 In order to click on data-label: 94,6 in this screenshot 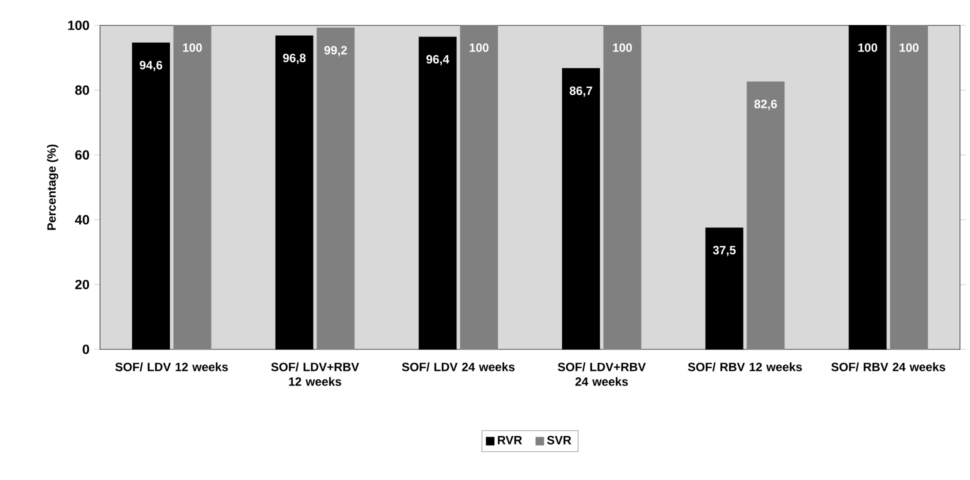, I will do `click(151, 66)`.